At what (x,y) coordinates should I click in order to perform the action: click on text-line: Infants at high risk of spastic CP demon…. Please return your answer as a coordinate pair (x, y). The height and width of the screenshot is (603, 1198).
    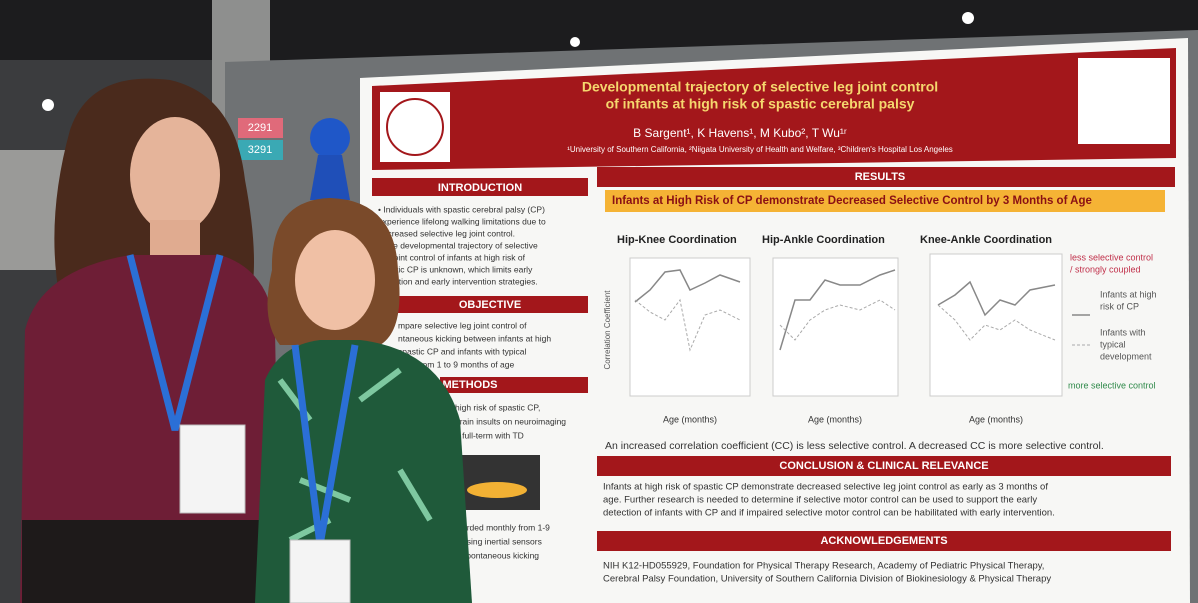
    Looking at the image, I should click on (825, 487).